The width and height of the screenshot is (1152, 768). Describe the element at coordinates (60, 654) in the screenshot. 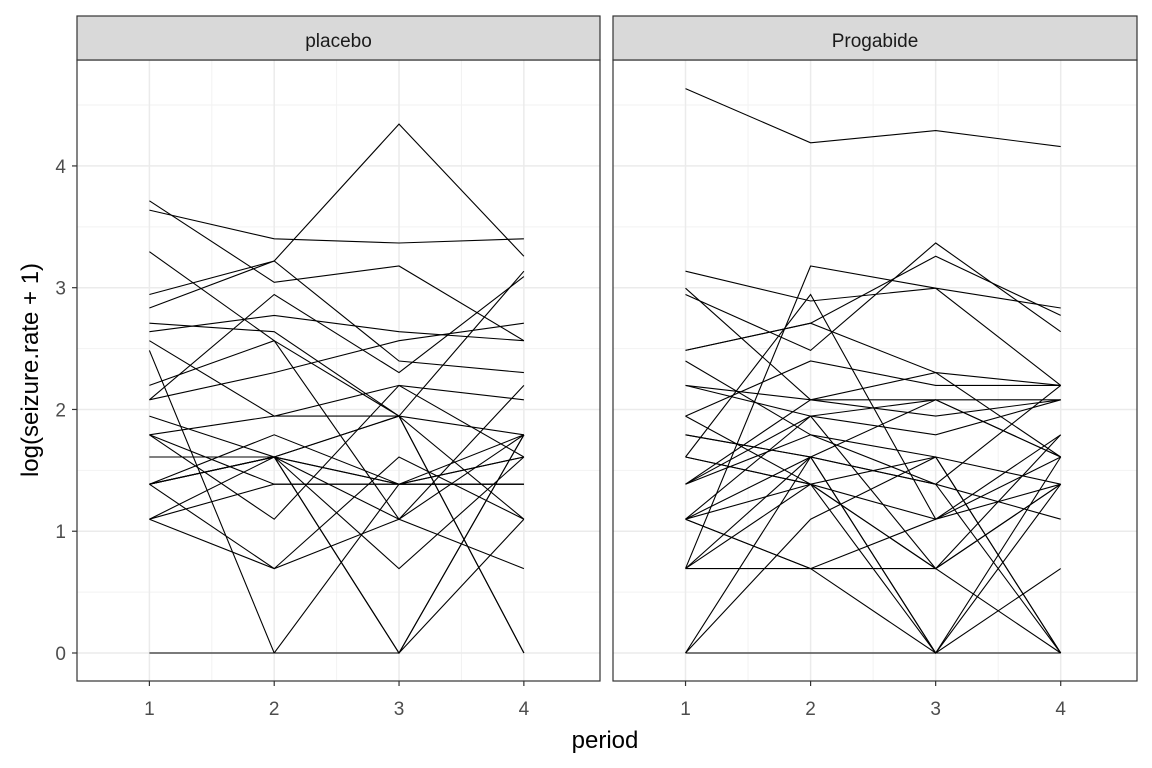

I see `y-tick-label: 0` at that location.